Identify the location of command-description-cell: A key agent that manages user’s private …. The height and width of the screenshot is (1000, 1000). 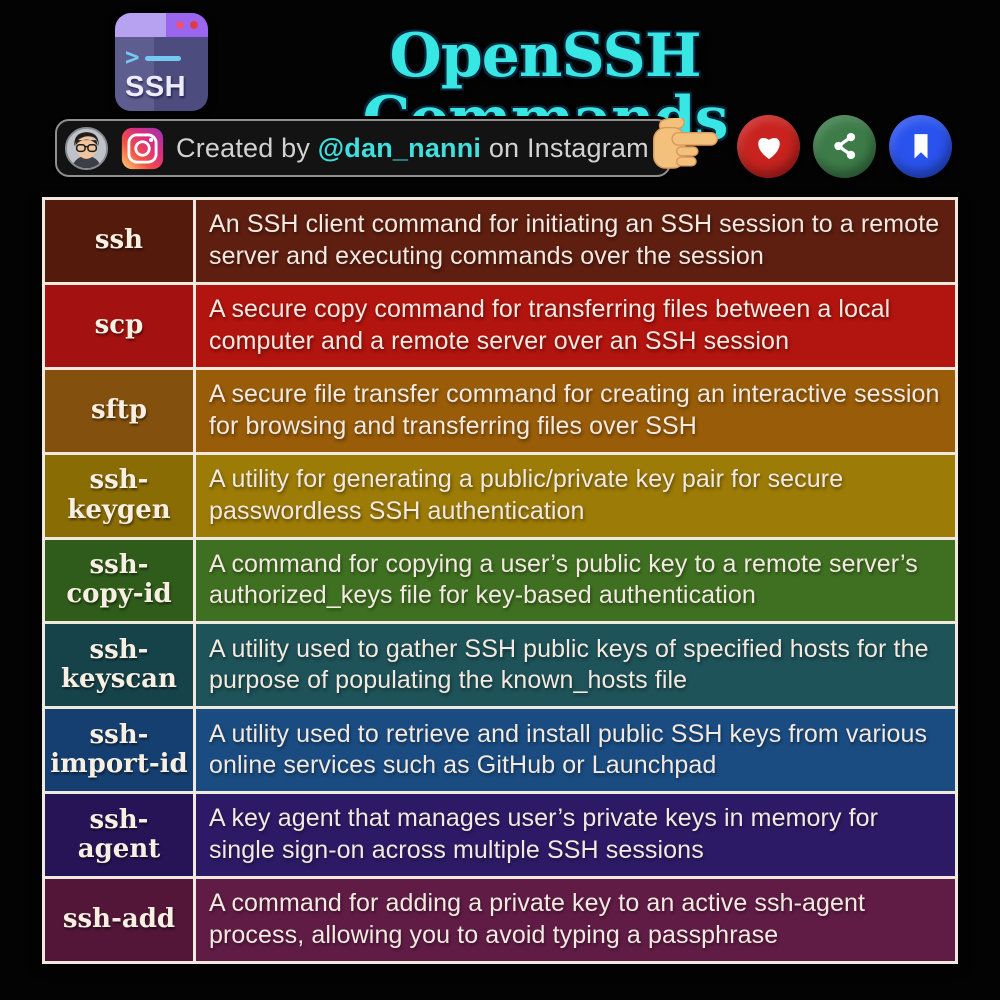
(575, 835).